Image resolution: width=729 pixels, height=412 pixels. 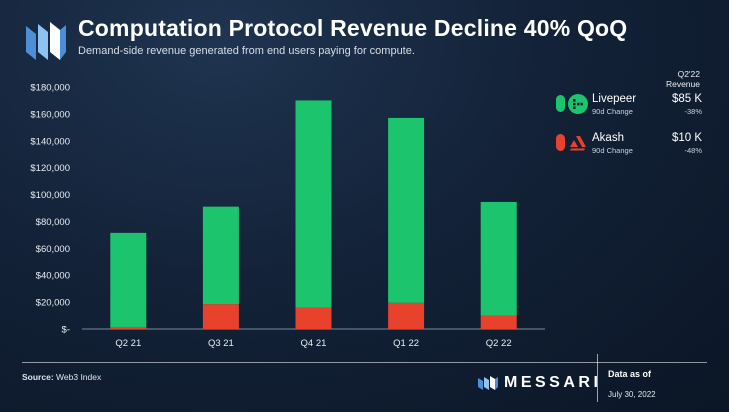 I want to click on x-tick-label: Q1 22, so click(x=406, y=343).